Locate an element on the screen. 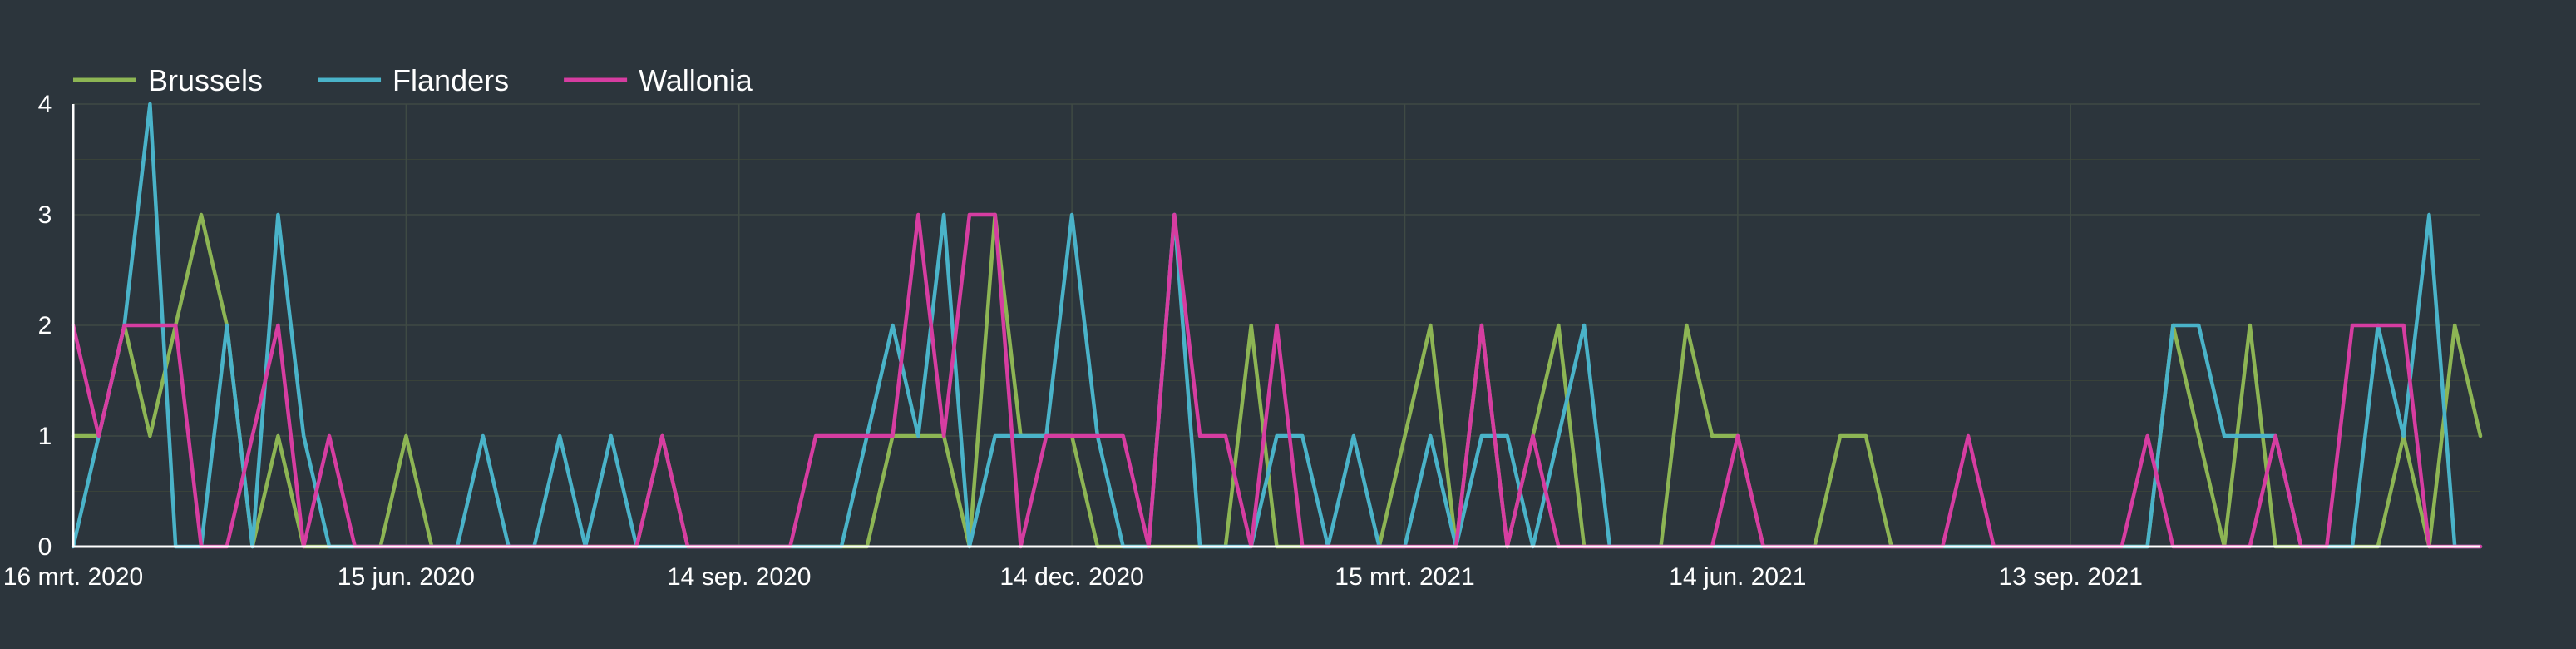 Image resolution: width=2576 pixels, height=649 pixels. legend-label-brussels: Brussels is located at coordinates (205, 80).